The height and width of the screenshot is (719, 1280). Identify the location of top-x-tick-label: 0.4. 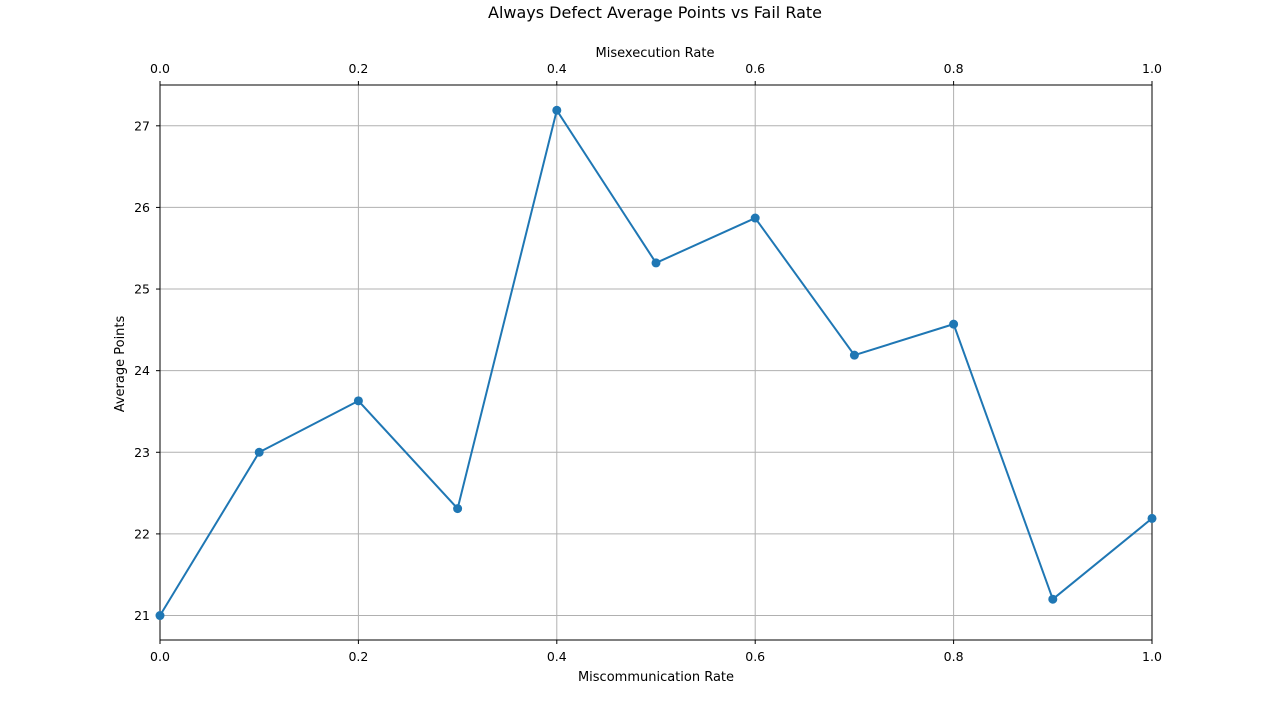
(557, 68).